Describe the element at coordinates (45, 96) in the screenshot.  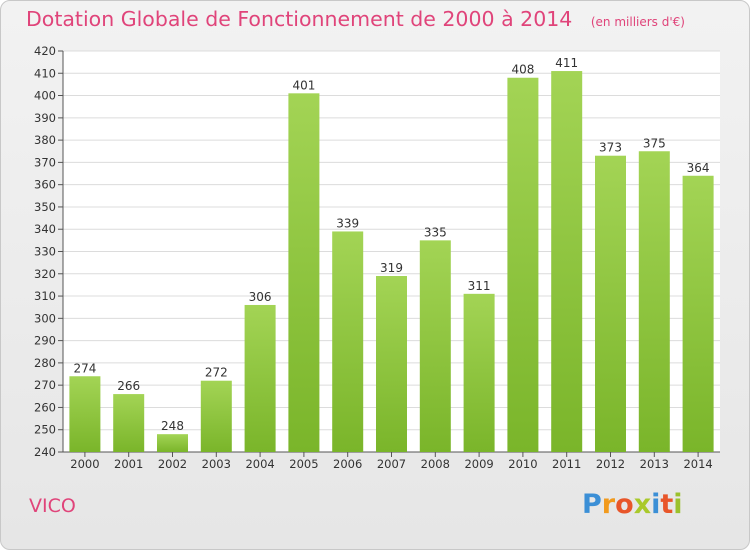
I see `y-tick-label: 400` at that location.